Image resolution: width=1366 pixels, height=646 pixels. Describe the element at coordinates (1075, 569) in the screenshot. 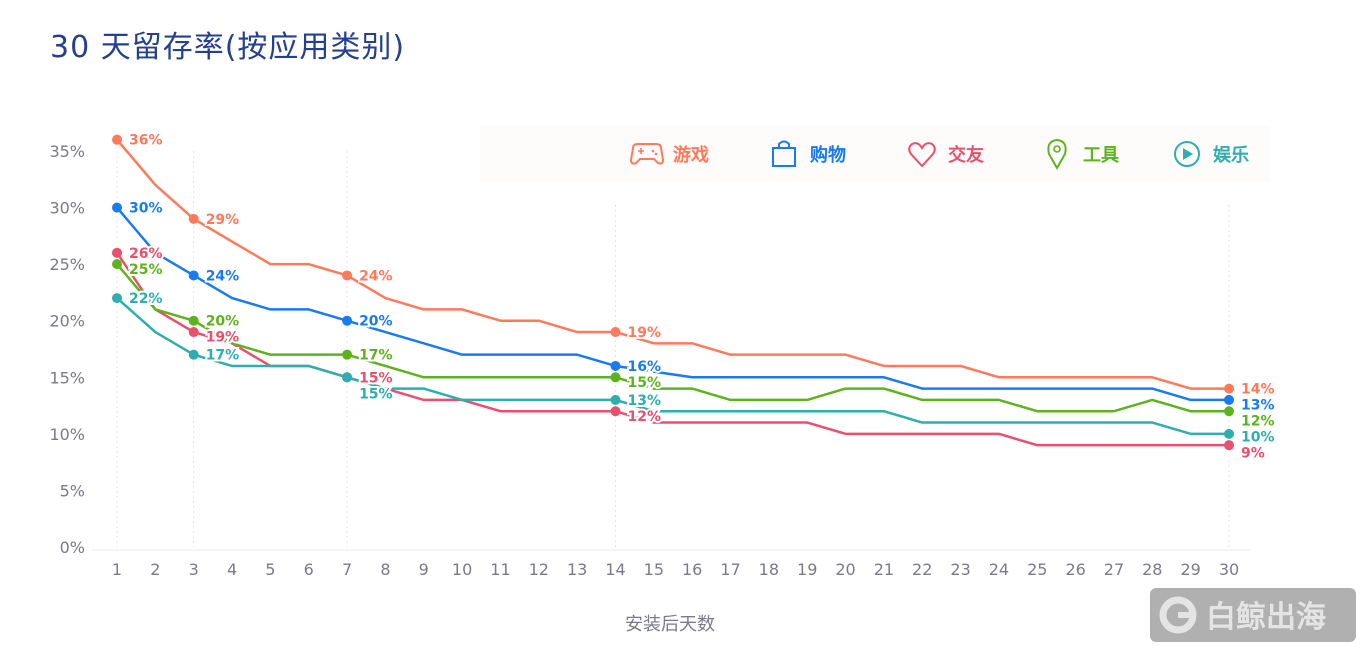

I see `x-tick-label: 26` at that location.